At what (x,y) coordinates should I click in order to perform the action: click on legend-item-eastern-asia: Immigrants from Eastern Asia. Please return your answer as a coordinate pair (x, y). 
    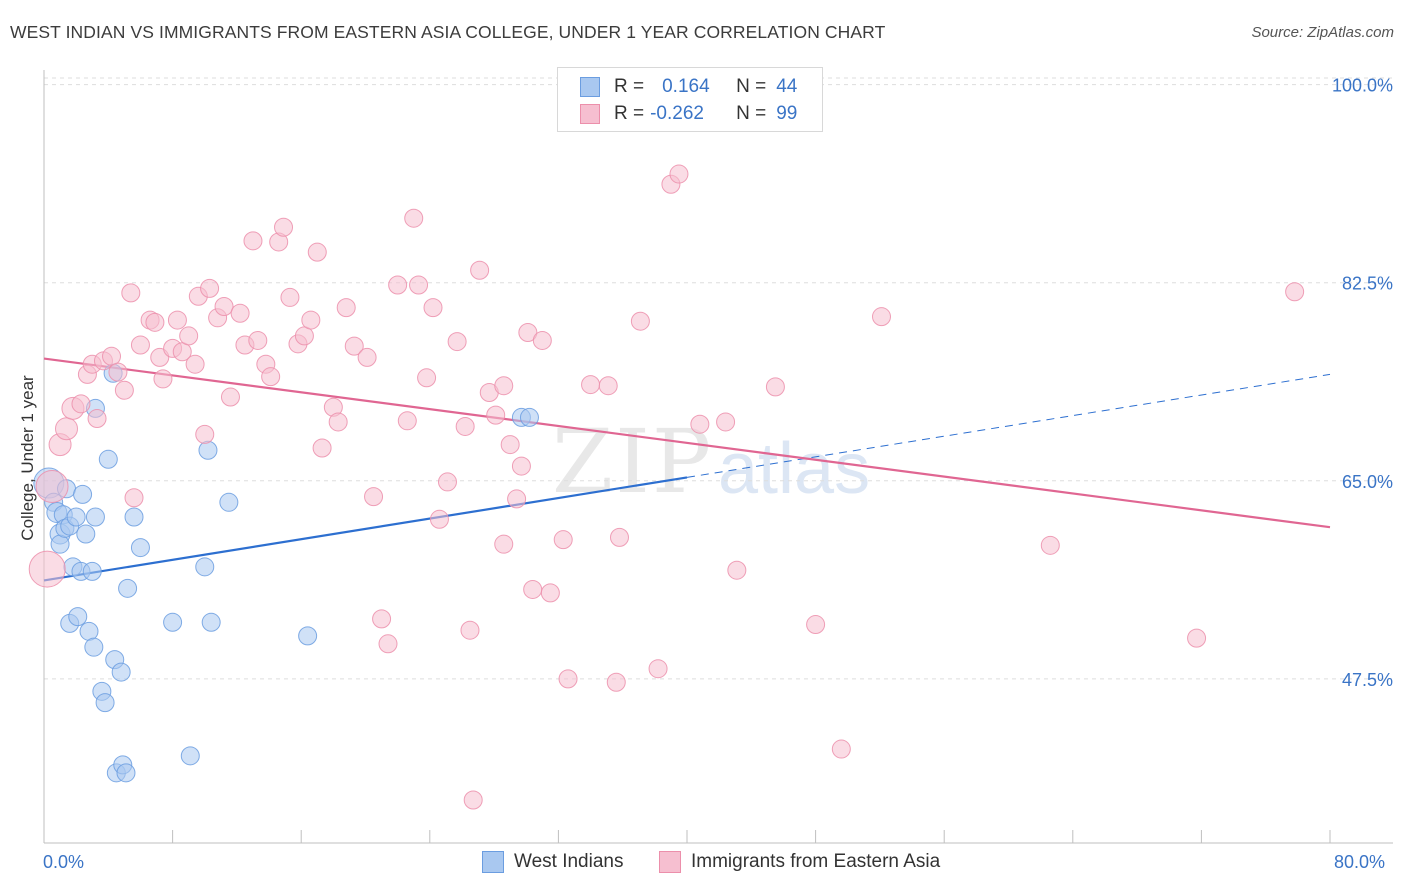
    Looking at the image, I should click on (799, 862).